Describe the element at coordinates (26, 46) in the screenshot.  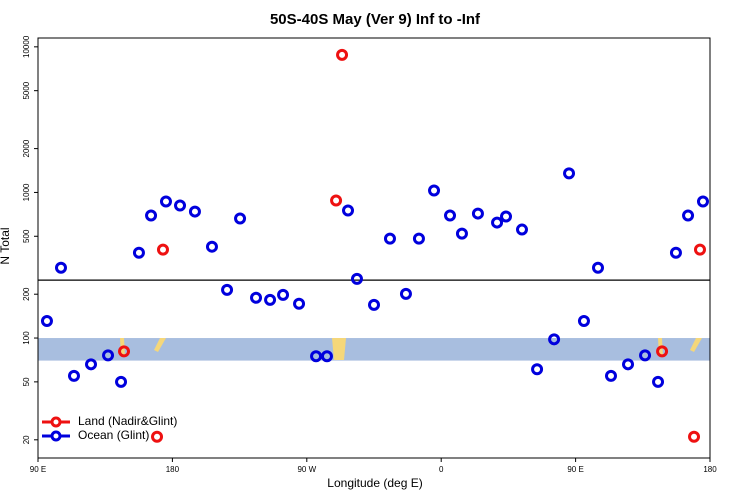
I see `y-tick-label: 10000` at that location.